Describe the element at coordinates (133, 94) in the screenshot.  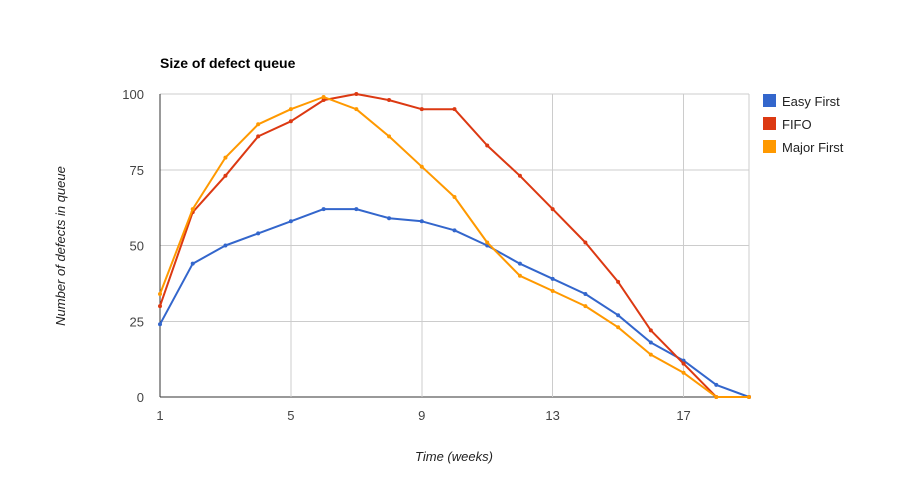
I see `y-tick-label: 100` at that location.